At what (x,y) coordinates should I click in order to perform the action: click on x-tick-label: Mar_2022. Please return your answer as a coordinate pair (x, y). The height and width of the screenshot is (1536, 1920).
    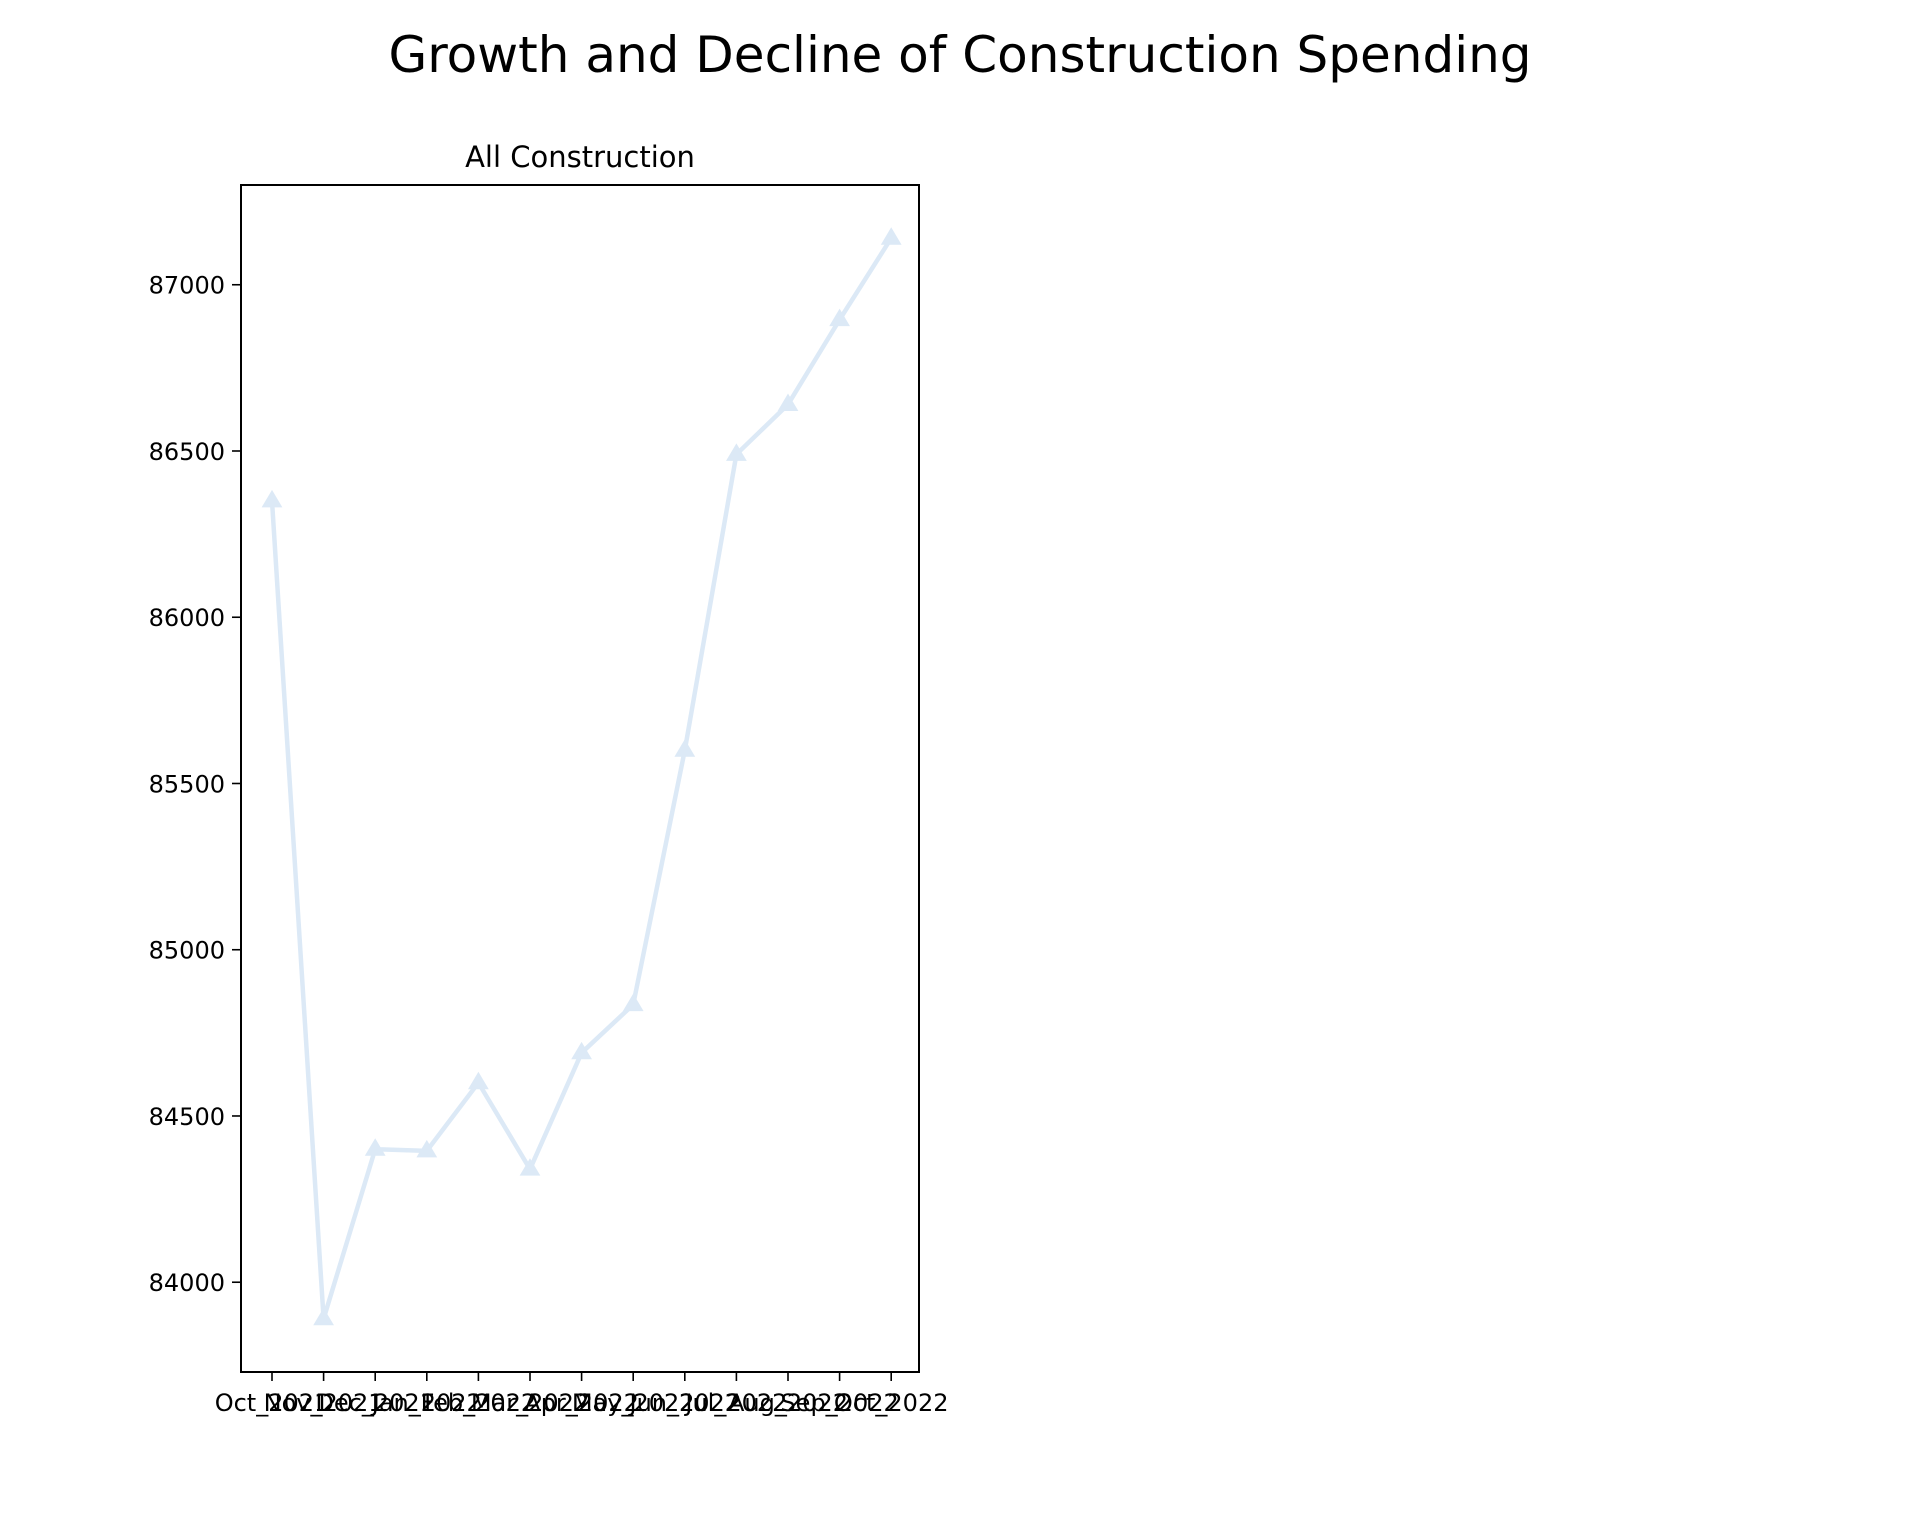
    Looking at the image, I should click on (530, 1403).